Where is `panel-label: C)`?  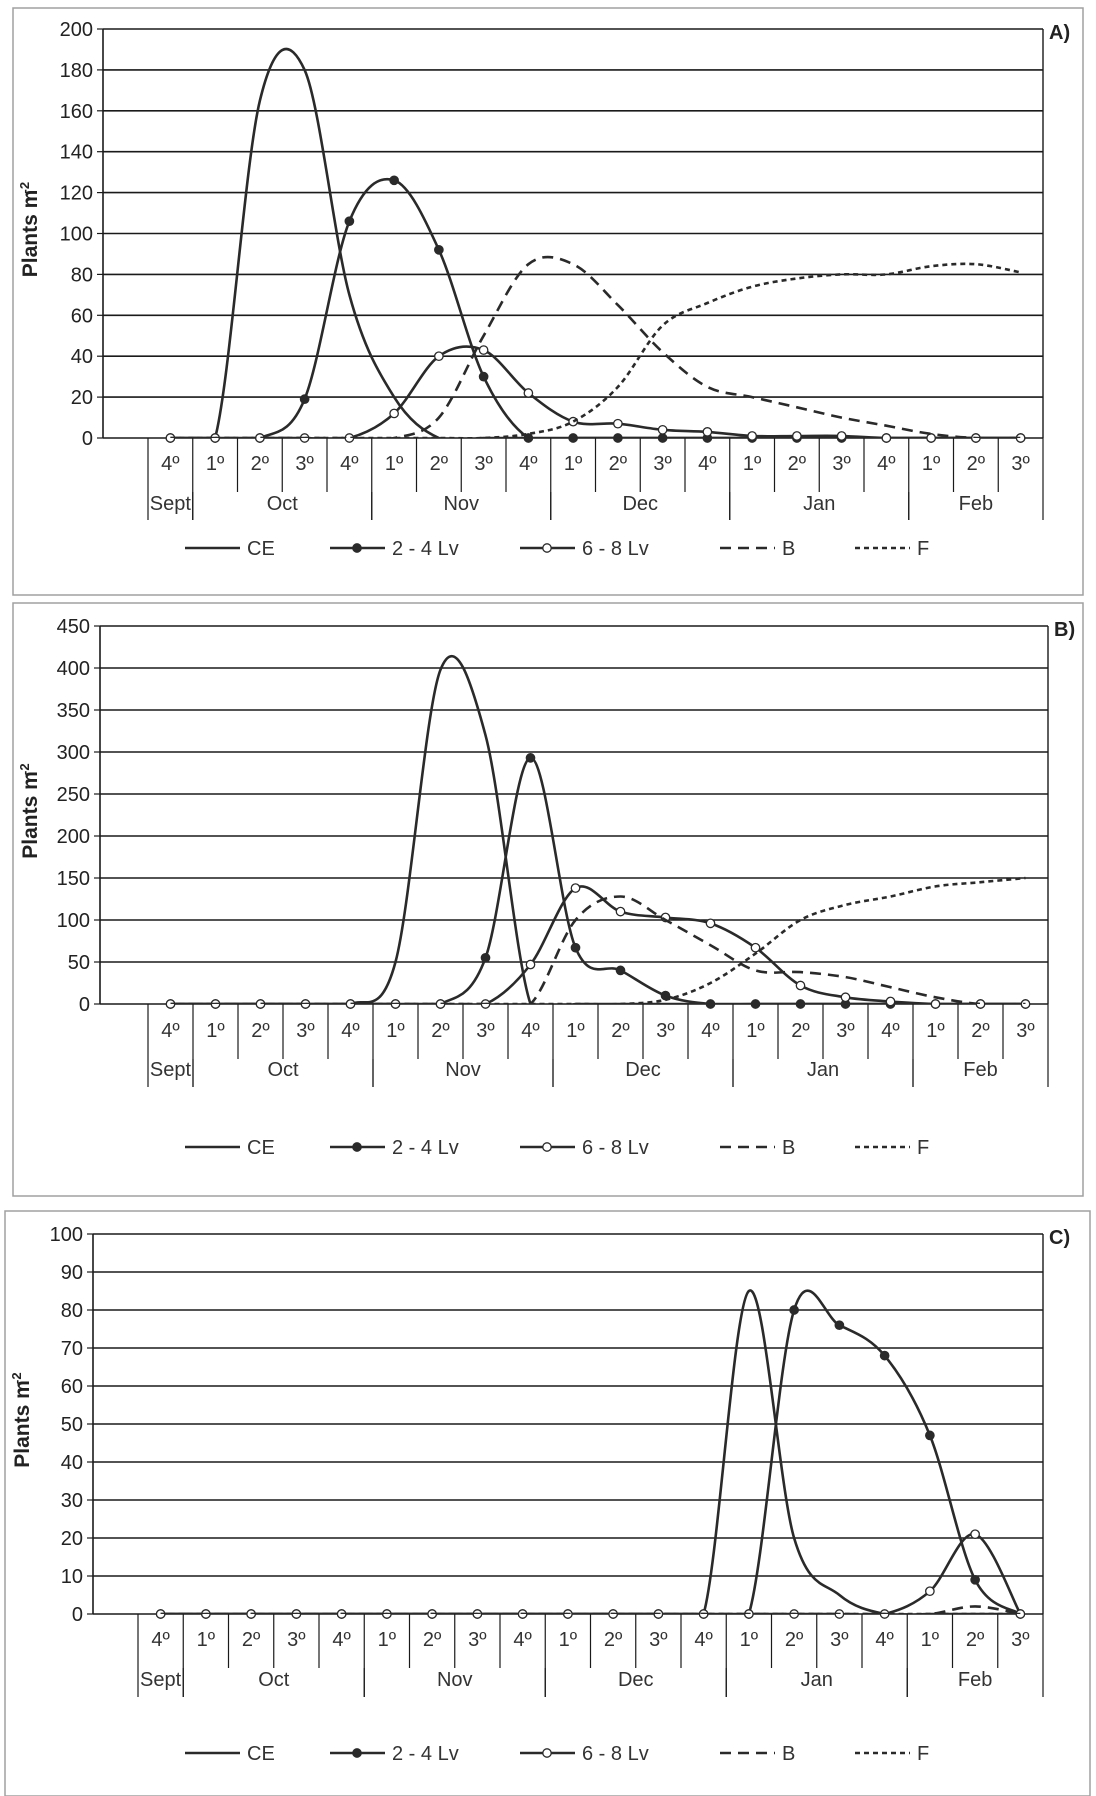
panel-label: C) is located at coordinates (1059, 1238).